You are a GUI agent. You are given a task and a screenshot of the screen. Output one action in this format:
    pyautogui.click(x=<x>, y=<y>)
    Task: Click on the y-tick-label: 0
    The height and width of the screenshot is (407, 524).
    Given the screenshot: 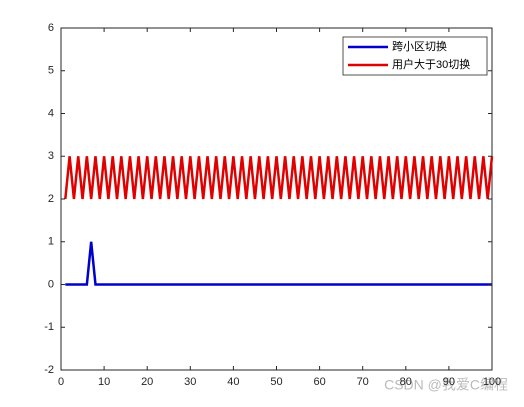 What is the action you would take?
    pyautogui.click(x=51, y=284)
    